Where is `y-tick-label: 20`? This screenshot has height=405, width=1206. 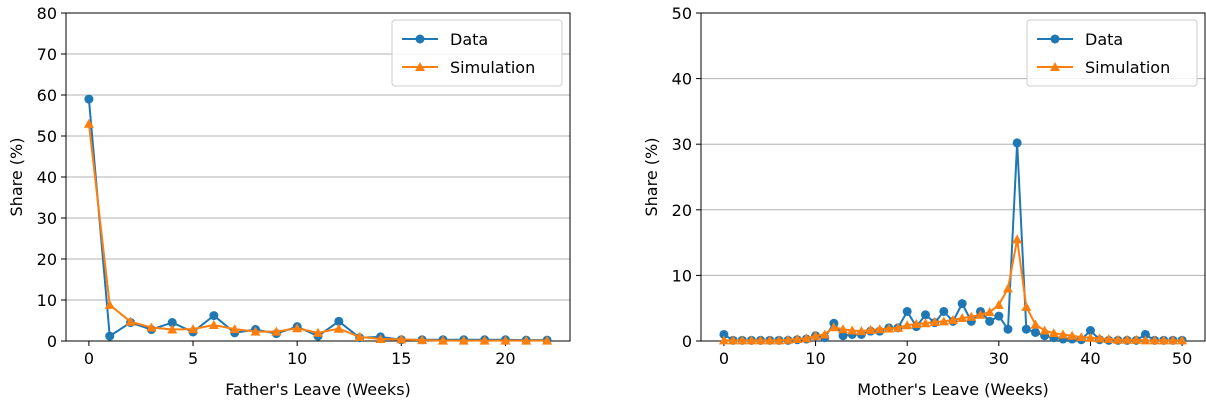
y-tick-label: 20 is located at coordinates (682, 210).